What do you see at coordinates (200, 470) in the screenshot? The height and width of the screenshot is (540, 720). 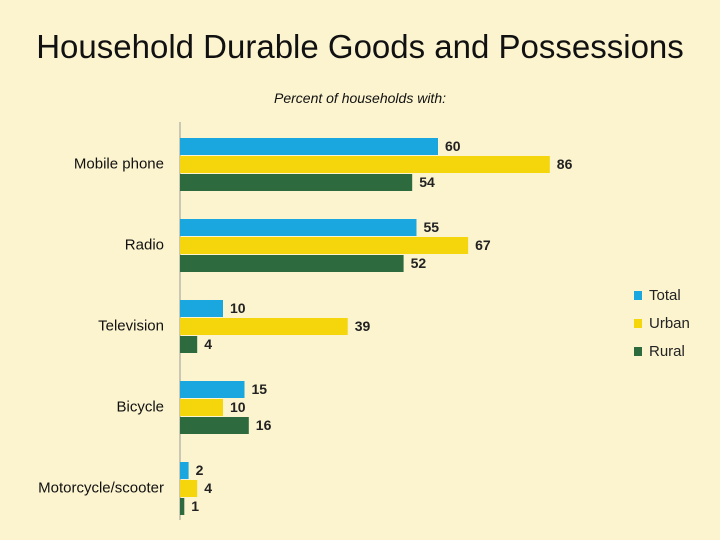 I see `data-label: 2` at bounding box center [200, 470].